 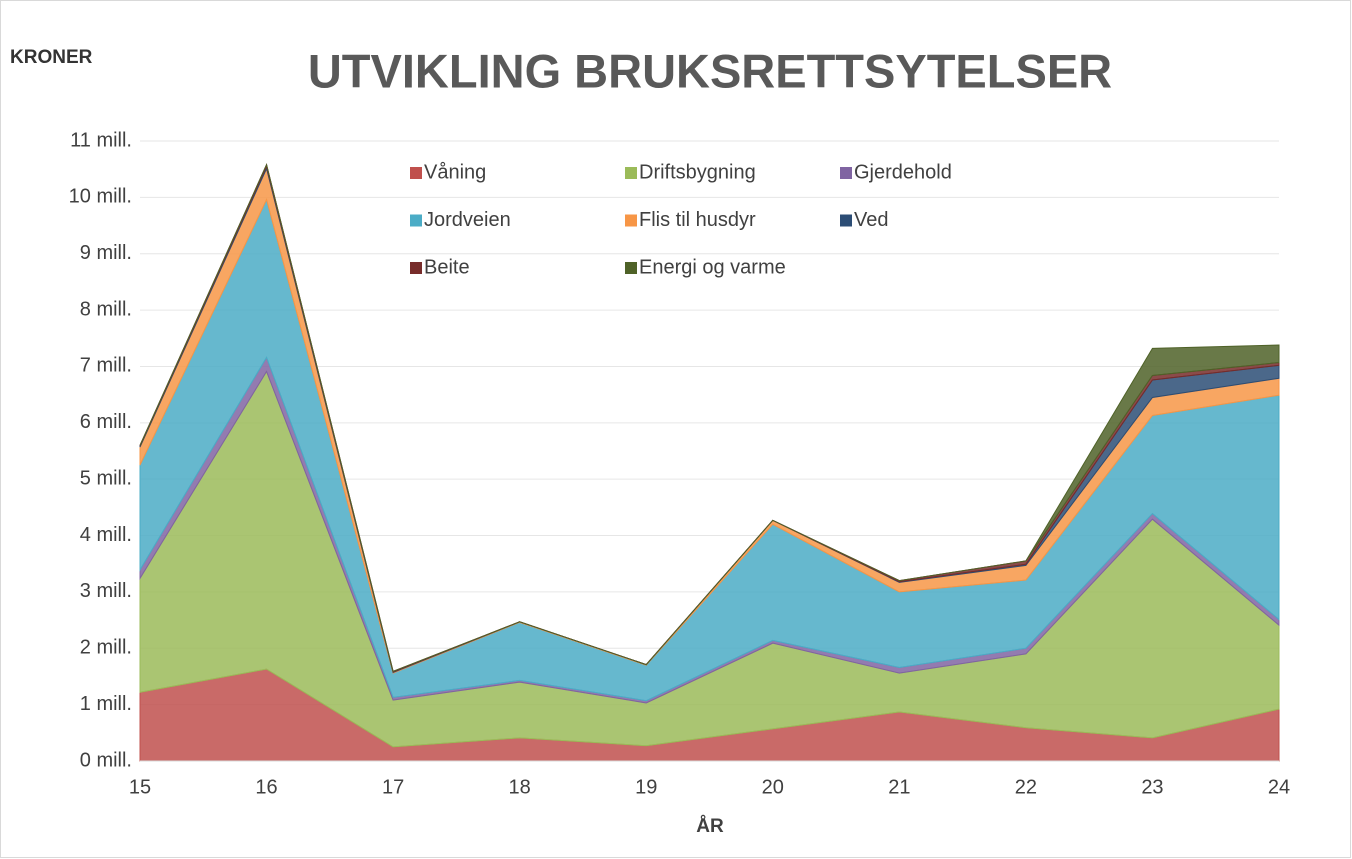 I want to click on chart-title: UTVIKLING BRUKSRETTSYTELSER, so click(x=710, y=70).